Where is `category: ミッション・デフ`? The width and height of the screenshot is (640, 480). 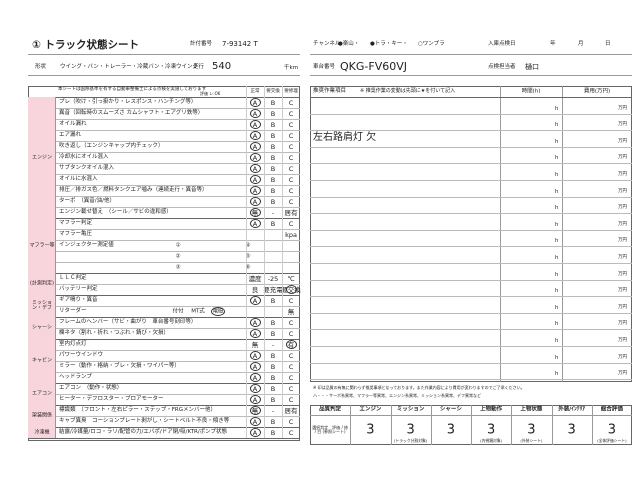 category: ミッション・デフ is located at coordinates (41, 305).